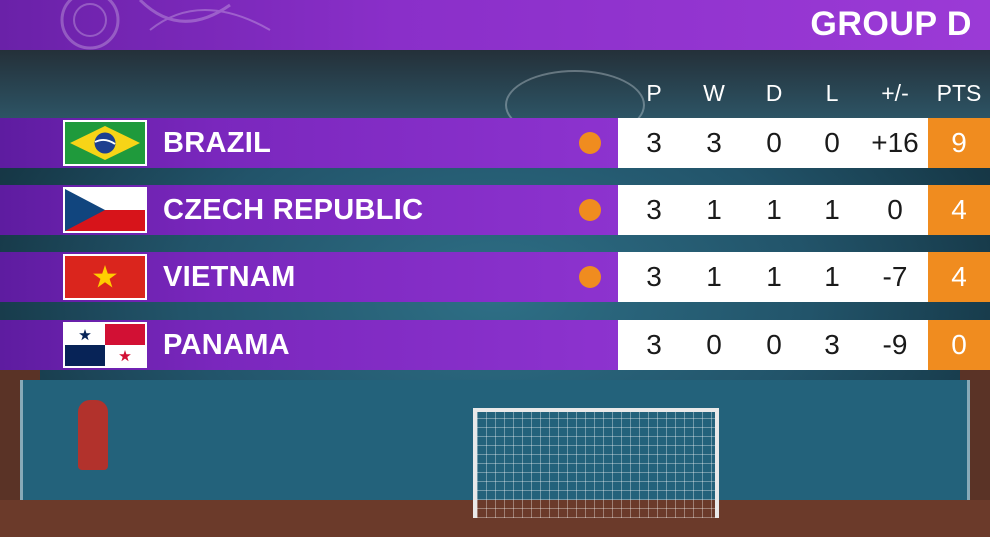  I want to click on stat-goal-difference: +16, so click(895, 142).